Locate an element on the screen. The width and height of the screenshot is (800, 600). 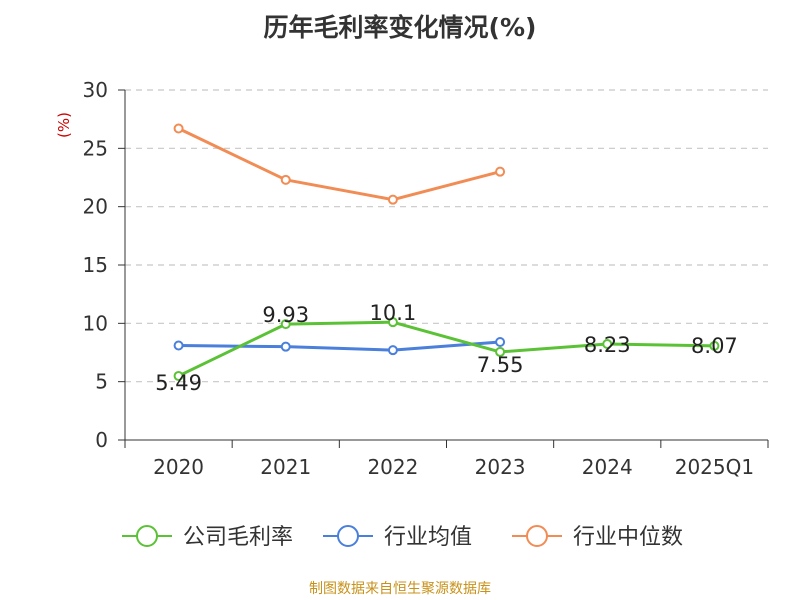
legend-label: 公司毛利率 is located at coordinates (238, 537).